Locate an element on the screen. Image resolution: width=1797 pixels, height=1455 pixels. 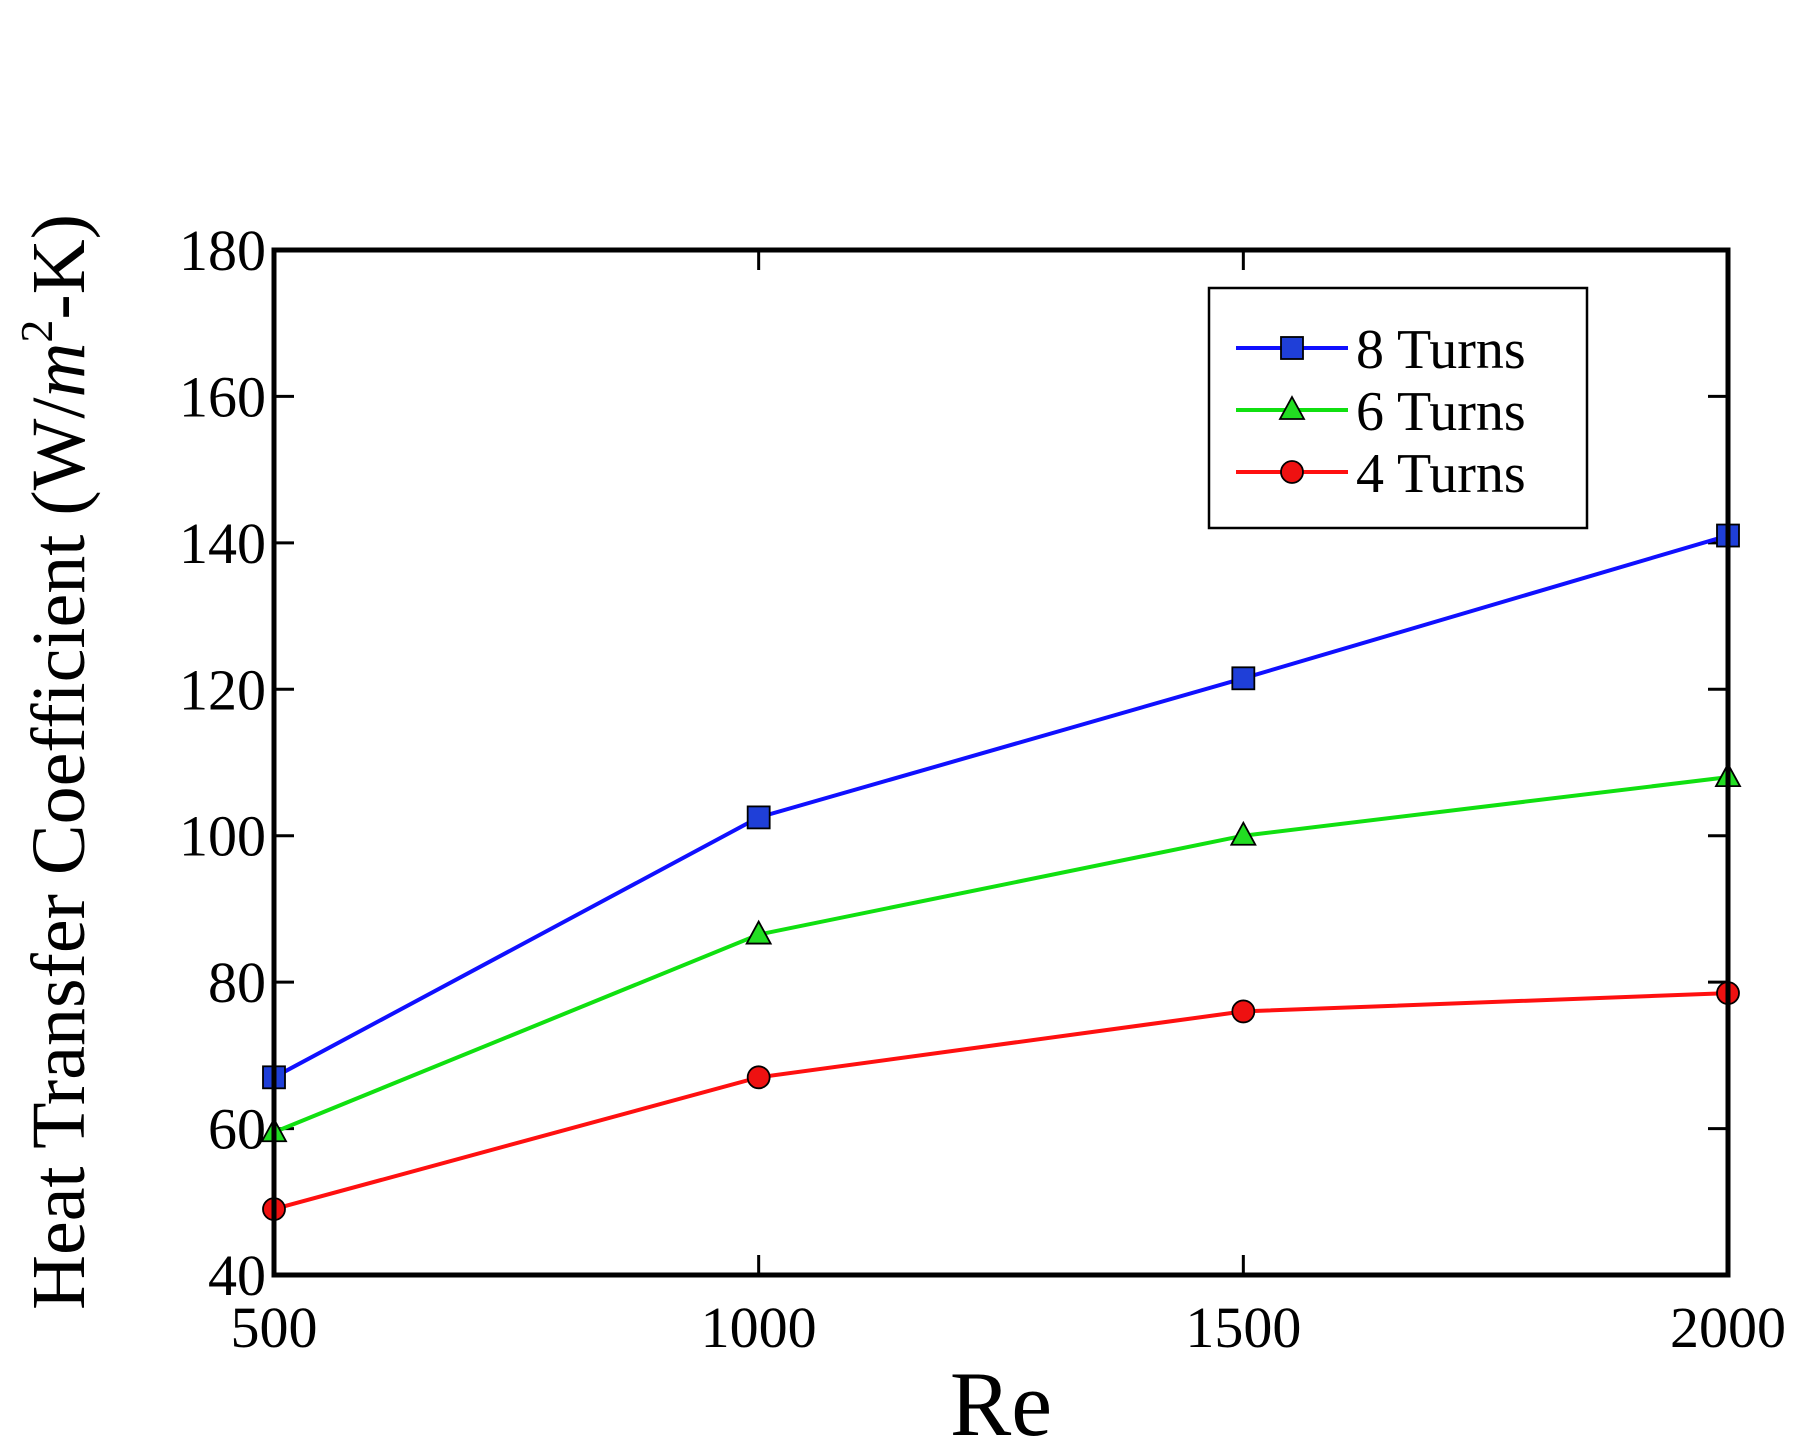
y-axis-title-prefix: Heat Transfer Coefficient (W/ is located at coordinates (59, 853).